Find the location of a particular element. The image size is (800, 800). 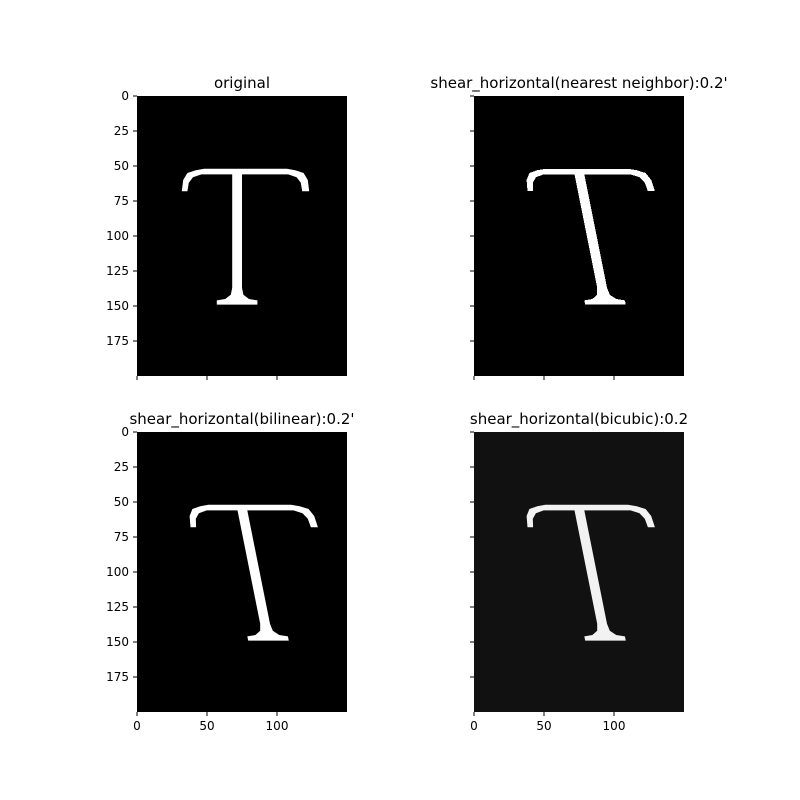

subplot-4: shear_horizontal(bicubic):0.2 0 50 100 is located at coordinates (579, 571).